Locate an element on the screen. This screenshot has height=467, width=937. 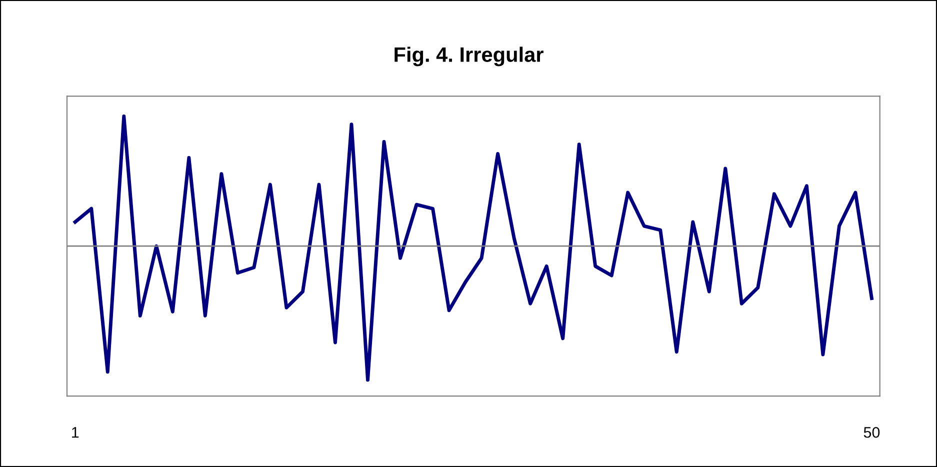
x-tick-label: 1 is located at coordinates (75, 432).